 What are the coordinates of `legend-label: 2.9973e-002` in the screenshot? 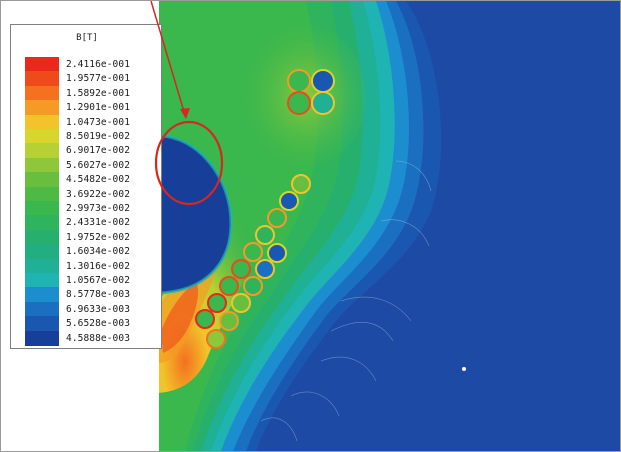 It's located at (98, 208).